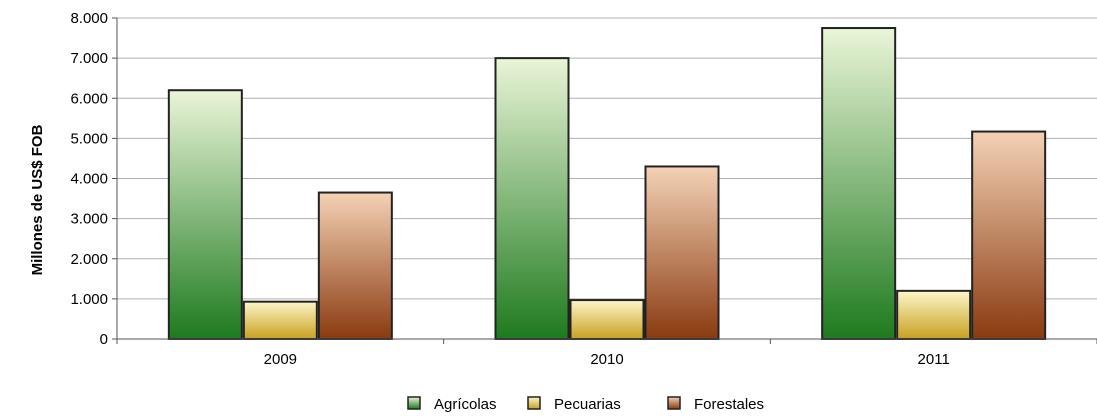 The height and width of the screenshot is (419, 1097). I want to click on bar-agrícolas-2011, so click(859, 183).